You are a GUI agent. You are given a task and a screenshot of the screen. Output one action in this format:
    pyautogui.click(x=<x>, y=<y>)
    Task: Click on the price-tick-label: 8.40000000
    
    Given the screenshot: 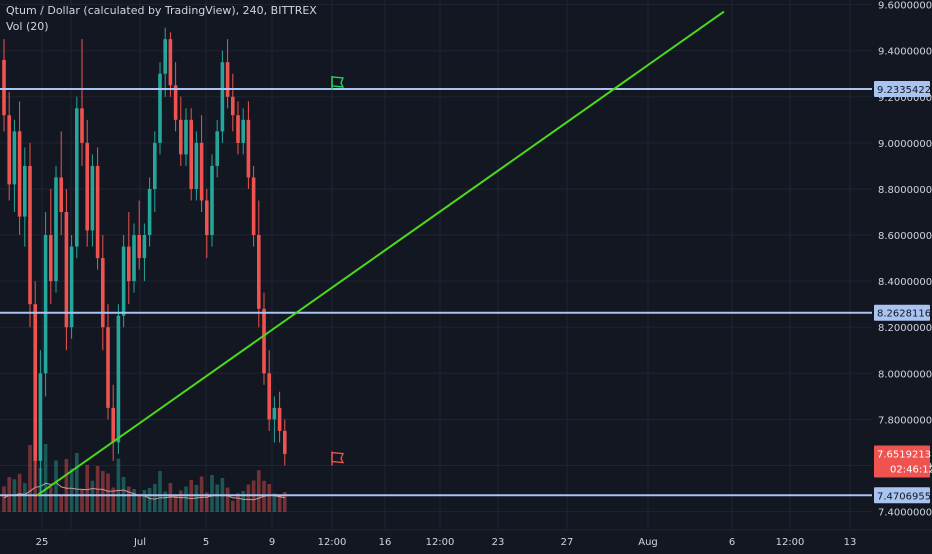 What is the action you would take?
    pyautogui.click(x=905, y=282)
    